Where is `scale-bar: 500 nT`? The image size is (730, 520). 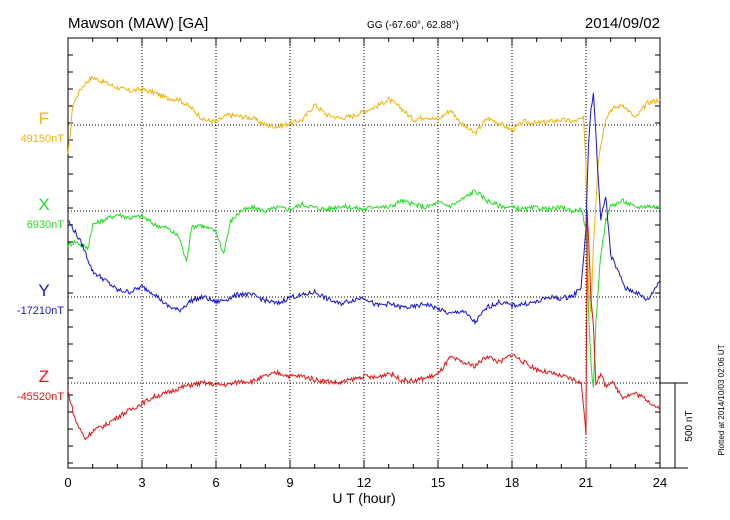 scale-bar: 500 nT is located at coordinates (677, 425).